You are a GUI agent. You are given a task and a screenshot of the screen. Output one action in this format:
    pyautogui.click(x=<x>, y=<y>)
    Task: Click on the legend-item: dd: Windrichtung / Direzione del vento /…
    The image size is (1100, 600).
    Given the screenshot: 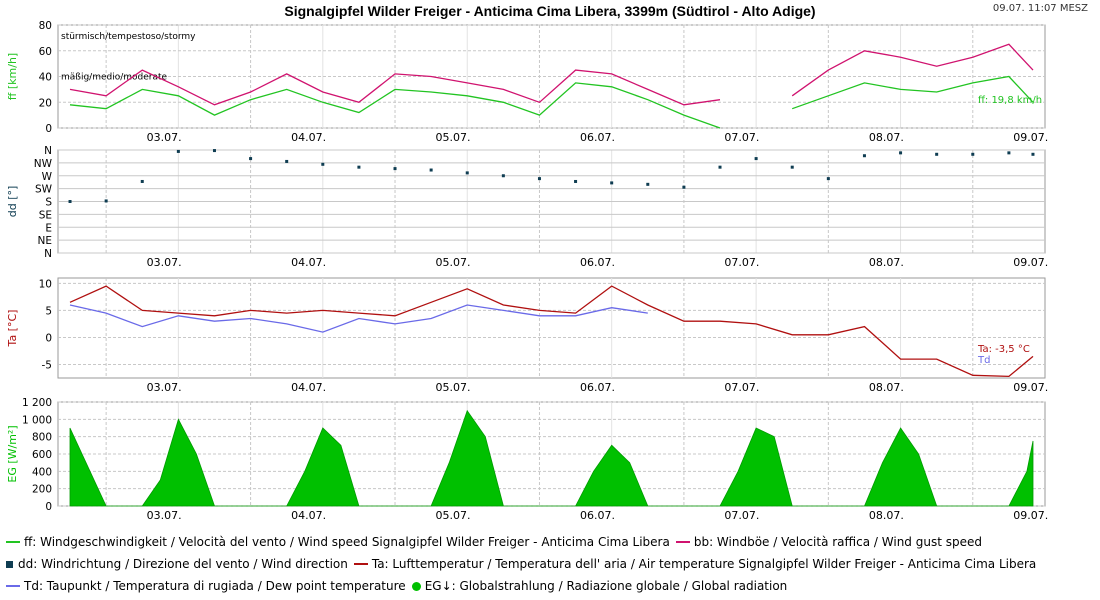 What is the action you would take?
    pyautogui.click(x=177, y=564)
    